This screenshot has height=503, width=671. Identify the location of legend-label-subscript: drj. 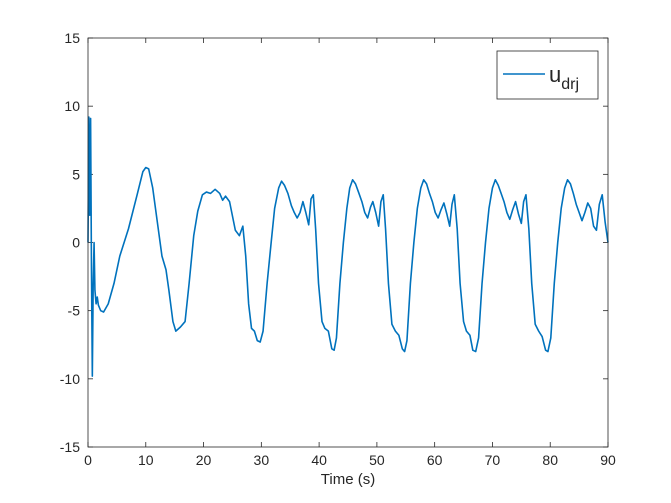
(570, 84).